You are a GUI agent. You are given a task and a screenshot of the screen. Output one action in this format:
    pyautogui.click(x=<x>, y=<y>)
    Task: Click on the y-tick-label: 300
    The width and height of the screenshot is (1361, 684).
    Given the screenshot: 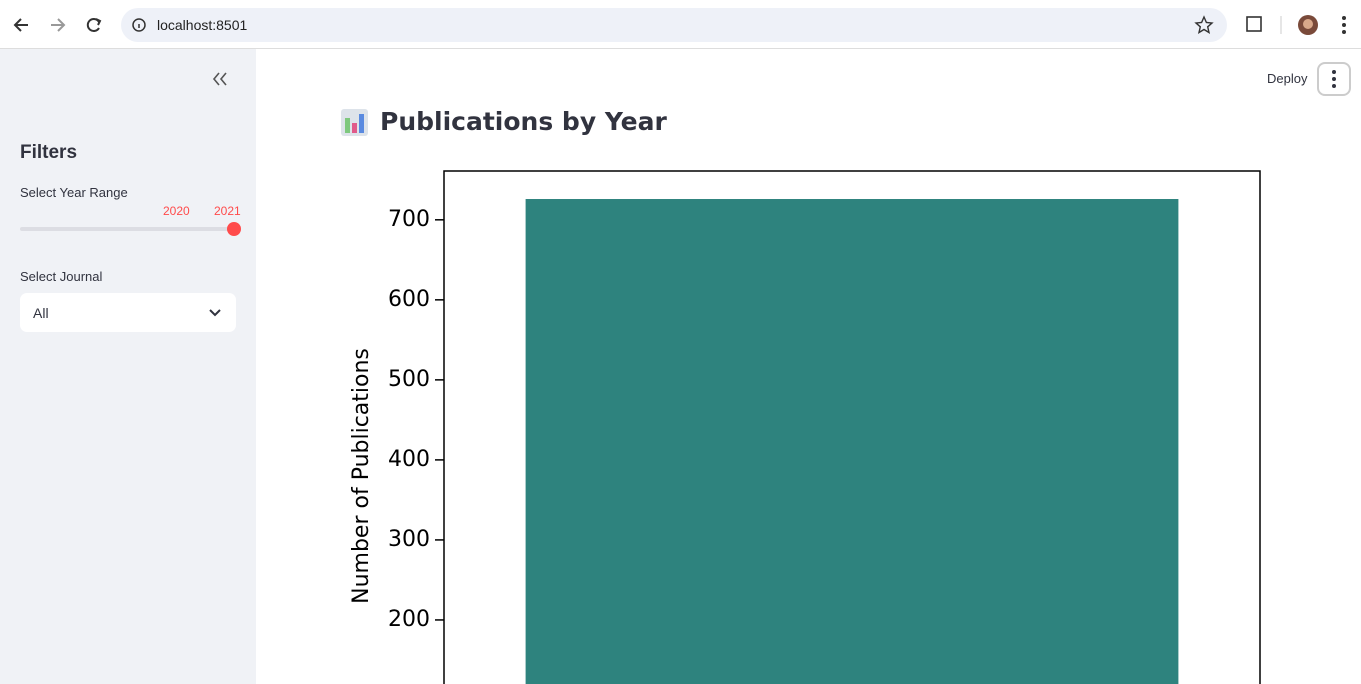 What is the action you would take?
    pyautogui.click(x=409, y=539)
    